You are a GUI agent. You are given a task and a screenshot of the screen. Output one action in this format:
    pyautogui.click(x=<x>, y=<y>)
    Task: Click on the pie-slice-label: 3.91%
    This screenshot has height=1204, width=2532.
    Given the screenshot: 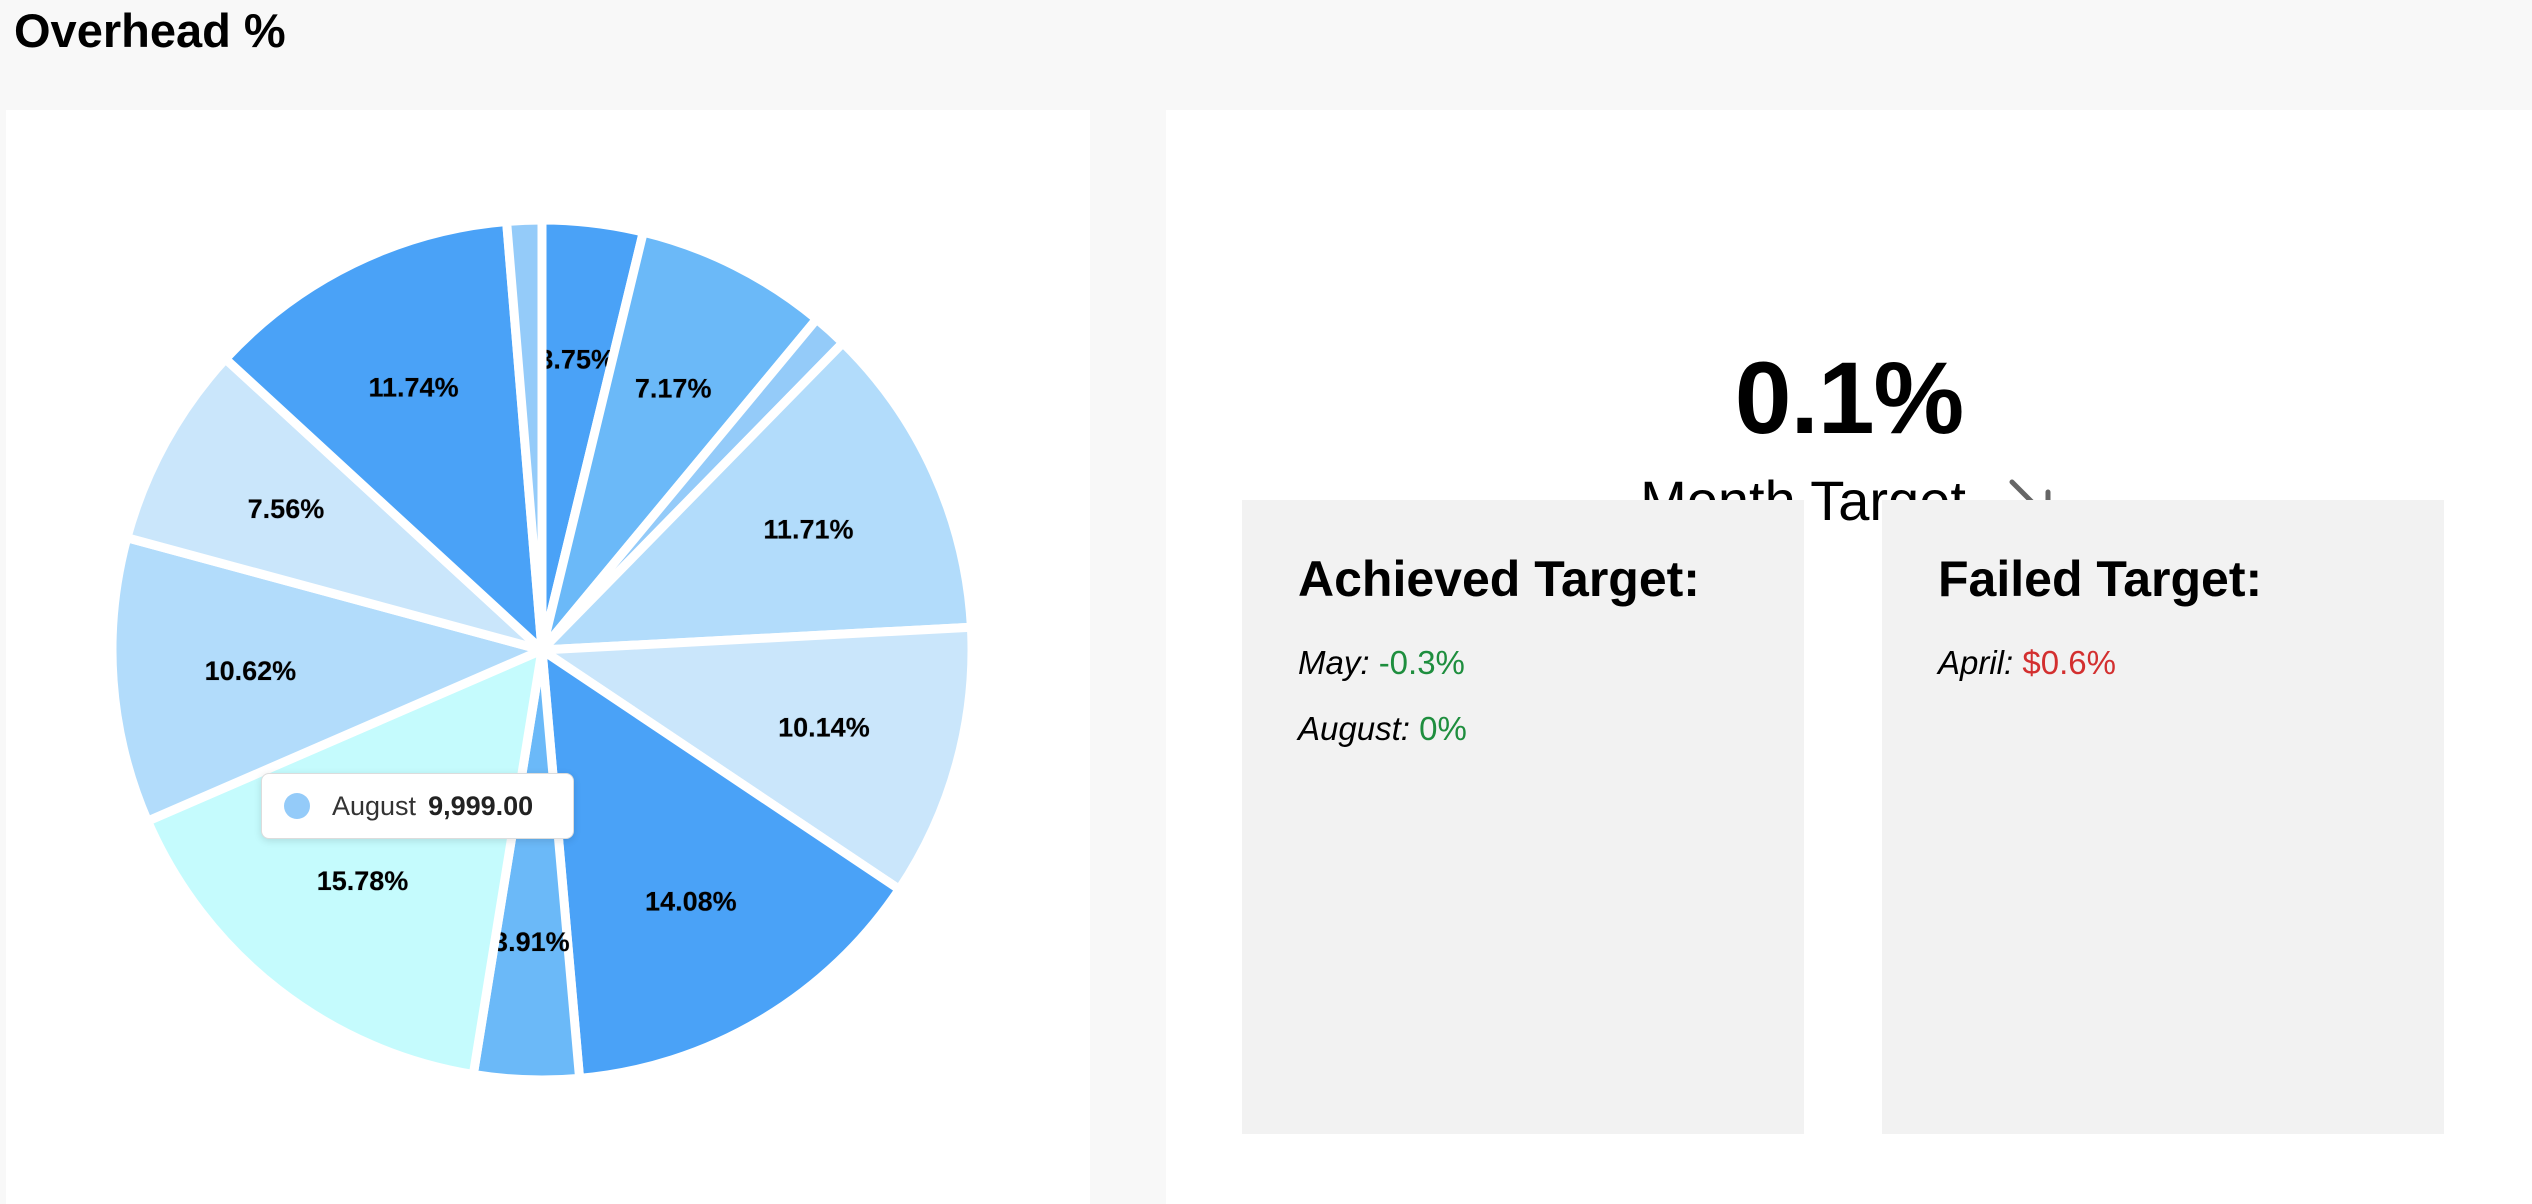 What is the action you would take?
    pyautogui.click(x=531, y=942)
    